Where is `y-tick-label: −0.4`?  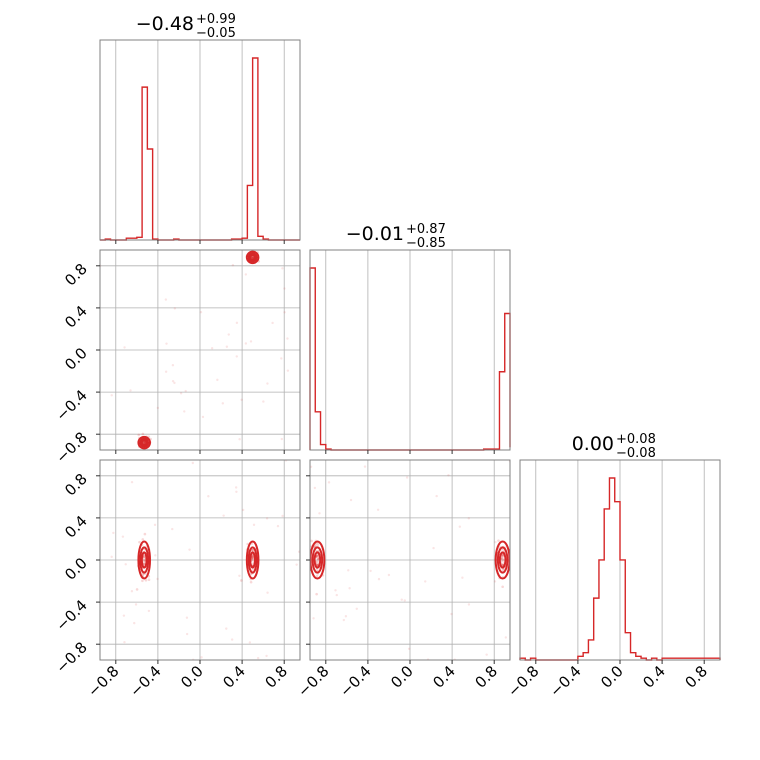
y-tick-label: −0.4 is located at coordinates (71, 405).